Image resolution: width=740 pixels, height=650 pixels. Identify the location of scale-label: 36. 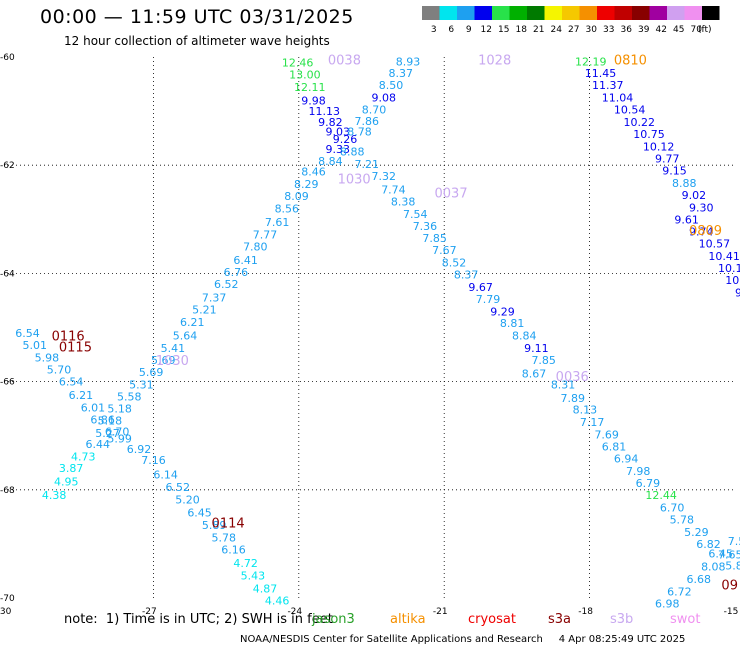
(627, 29).